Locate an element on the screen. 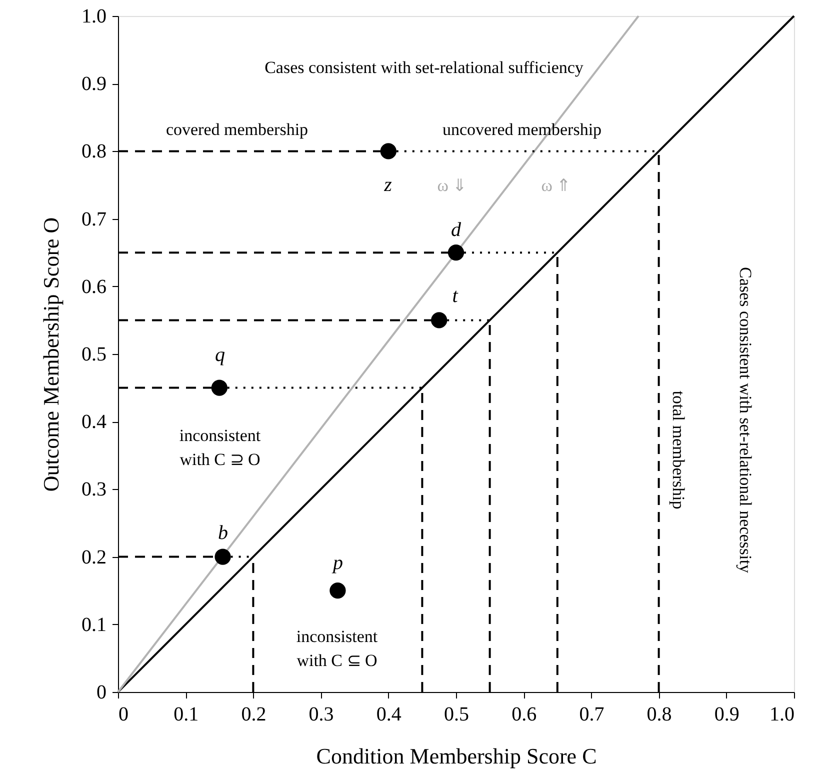 This screenshot has width=814, height=781. x-tick-label: 0.5 is located at coordinates (456, 715).